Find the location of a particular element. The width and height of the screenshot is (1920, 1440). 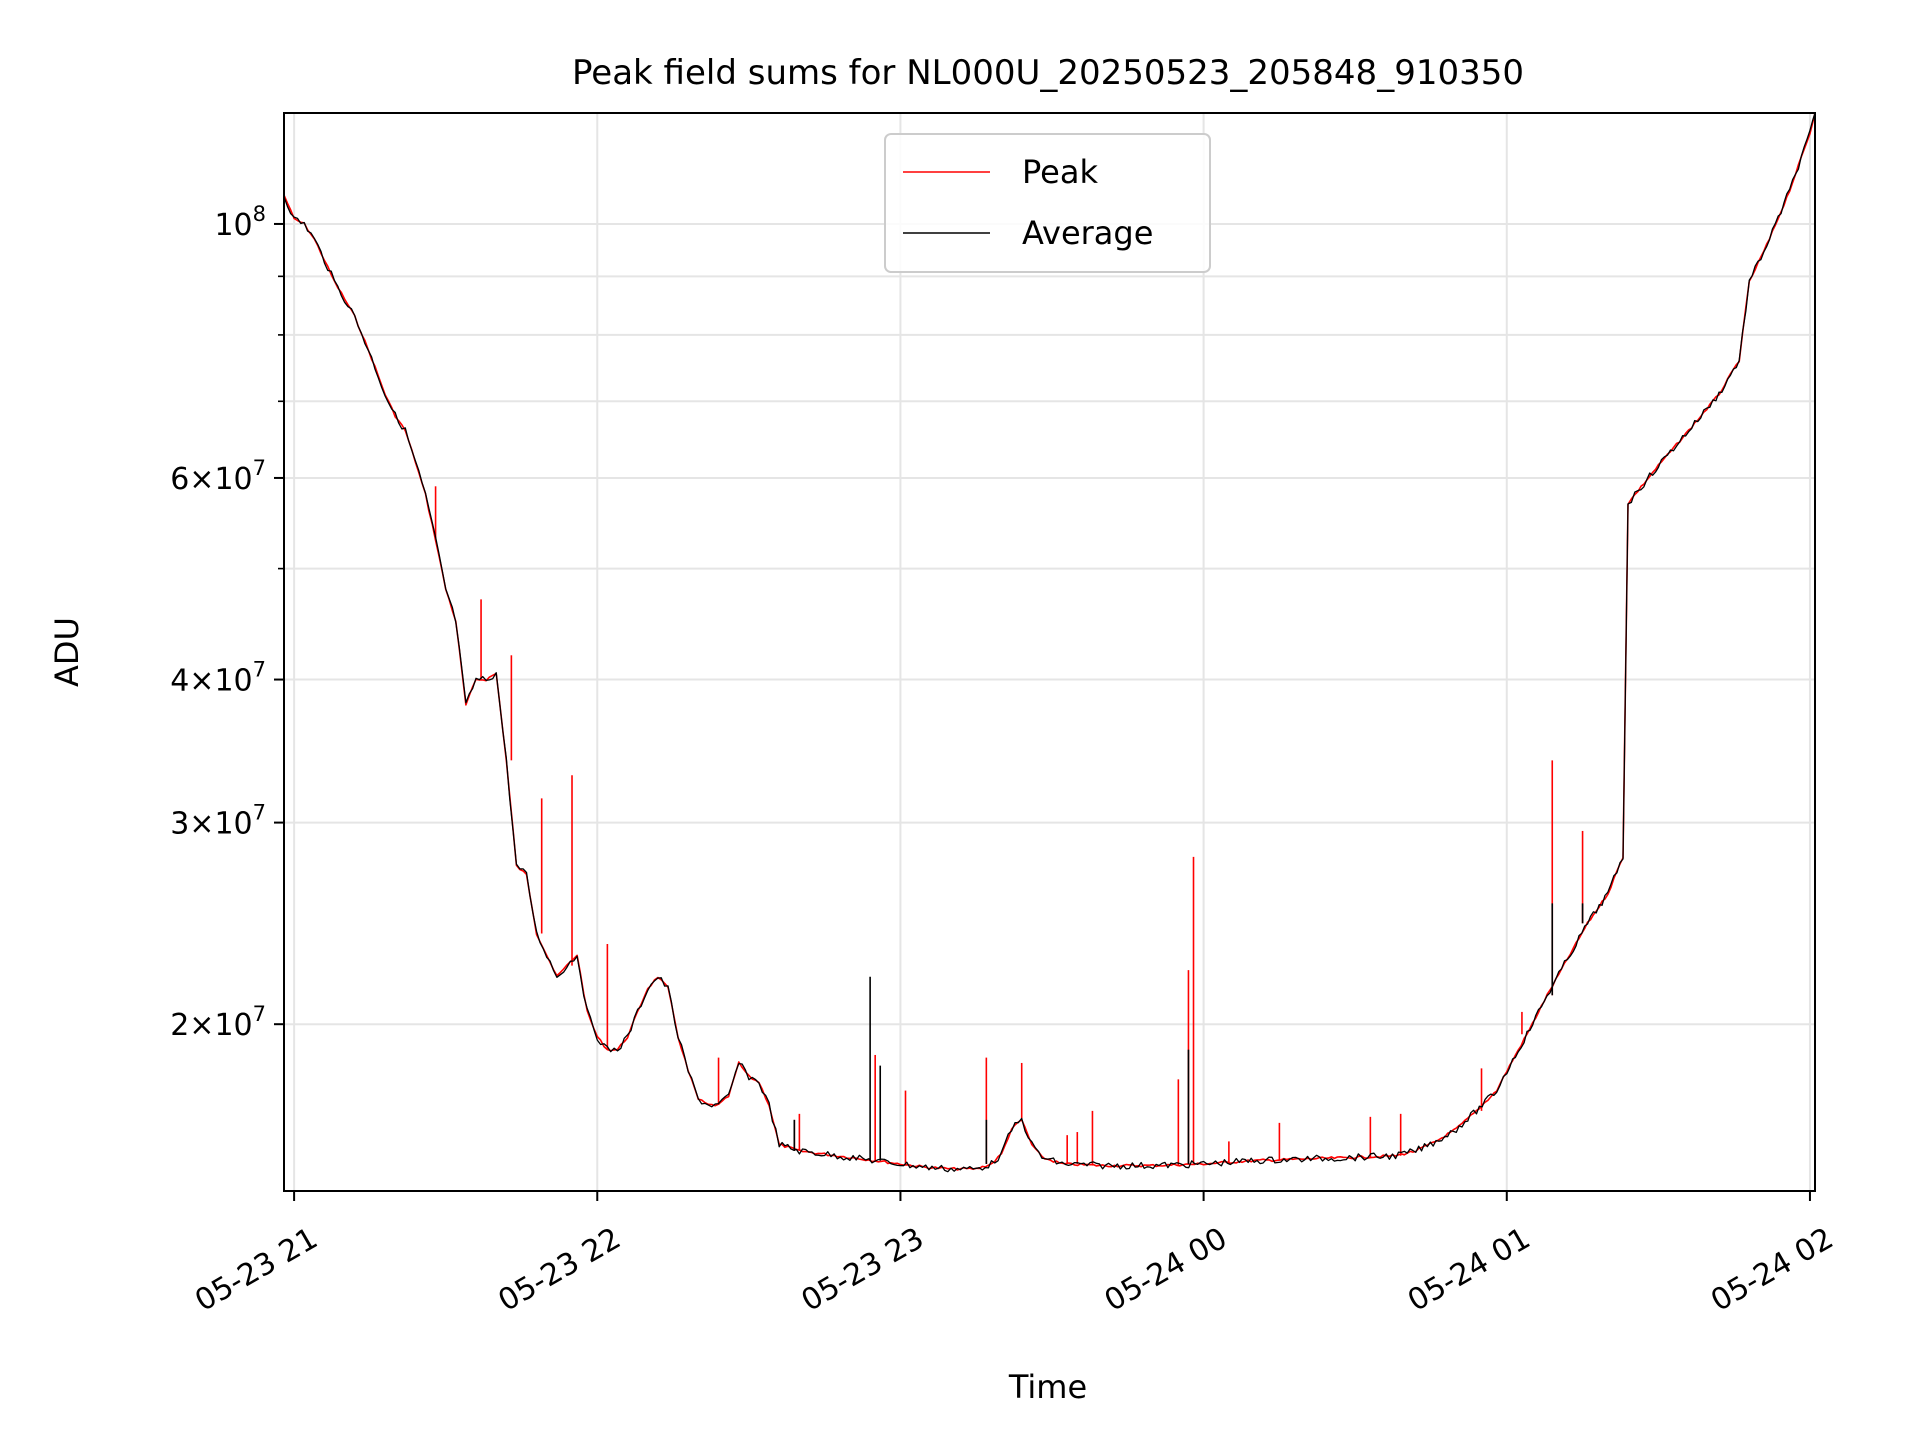

y-axis: 2×107 3×107 4×107 6×107 108 is located at coordinates (227, 622).